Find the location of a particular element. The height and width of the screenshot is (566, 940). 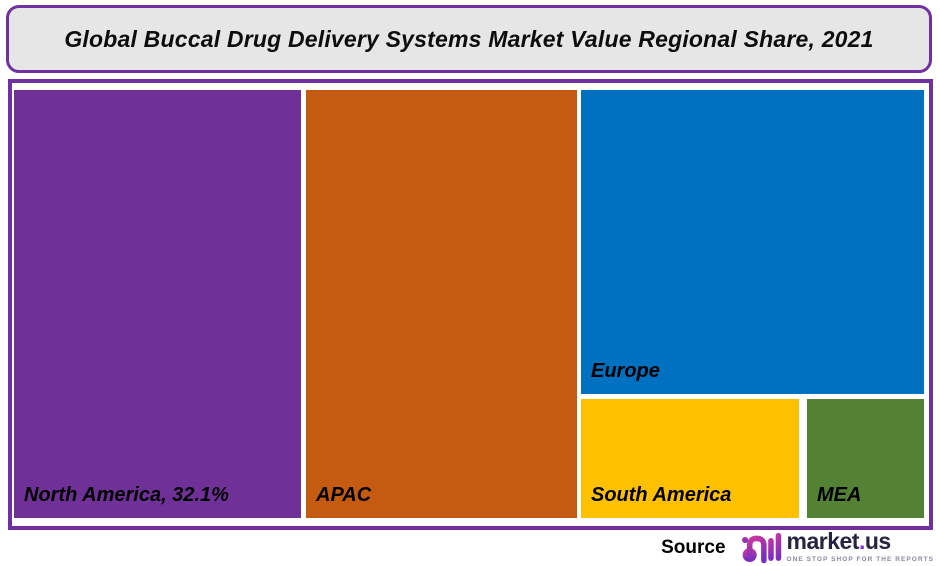

region-label-north-america: North America, 32.1% is located at coordinates (126, 495).